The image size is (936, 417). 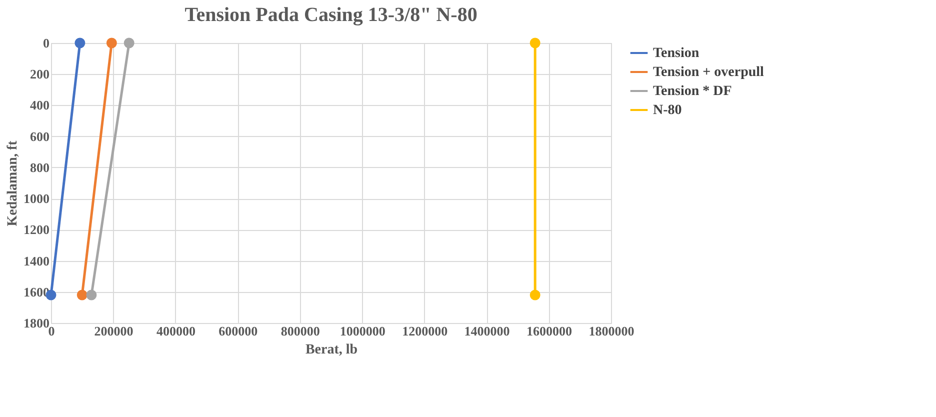 What do you see at coordinates (37, 323) in the screenshot?
I see `y-tick-label: 1800` at bounding box center [37, 323].